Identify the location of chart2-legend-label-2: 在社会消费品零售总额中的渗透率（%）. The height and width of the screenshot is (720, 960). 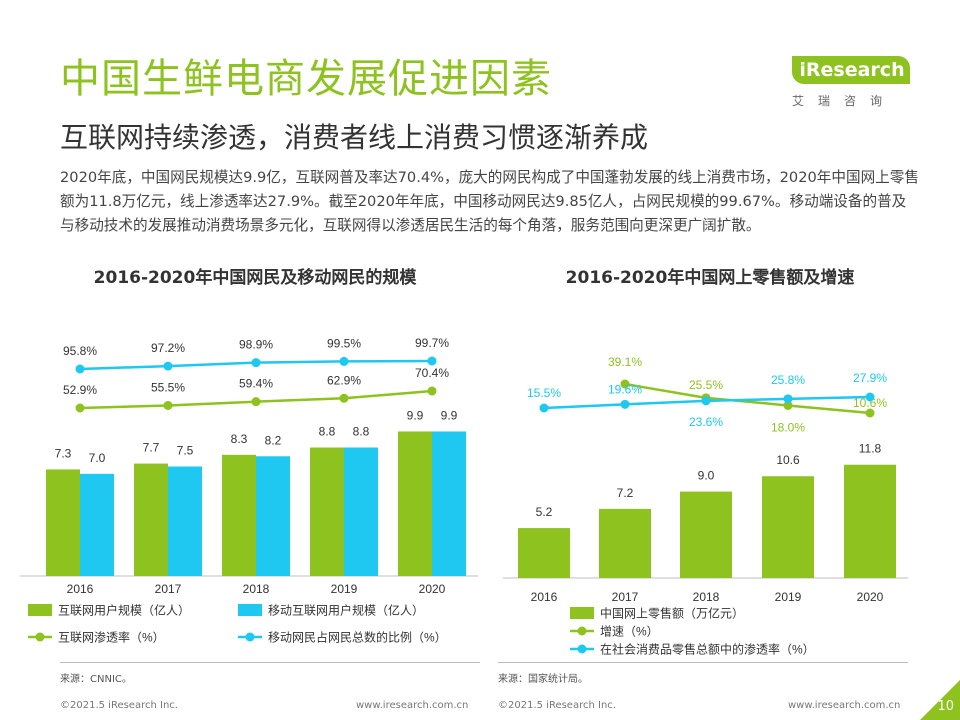
(707, 649).